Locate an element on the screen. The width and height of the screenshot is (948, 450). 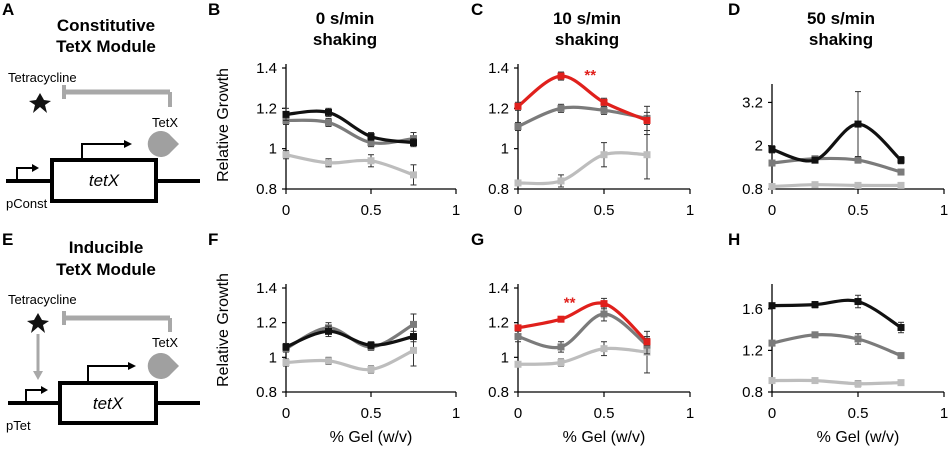
schematic-a-title-line1: Constitutive is located at coordinates (106, 25).